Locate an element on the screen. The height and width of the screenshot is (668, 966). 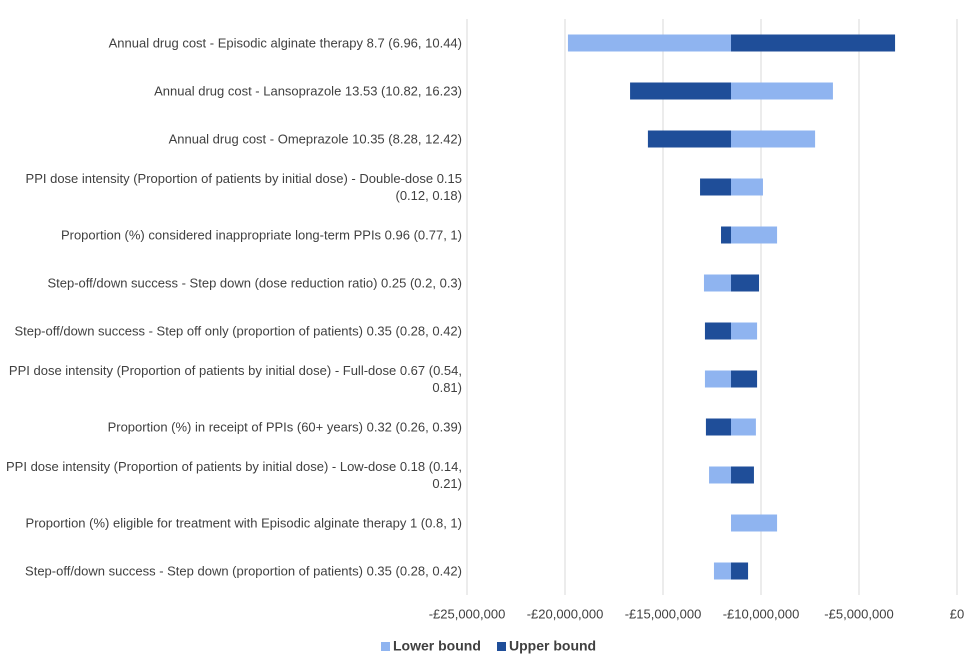
x-tick-label: -£5,000,000 is located at coordinates (858, 613).